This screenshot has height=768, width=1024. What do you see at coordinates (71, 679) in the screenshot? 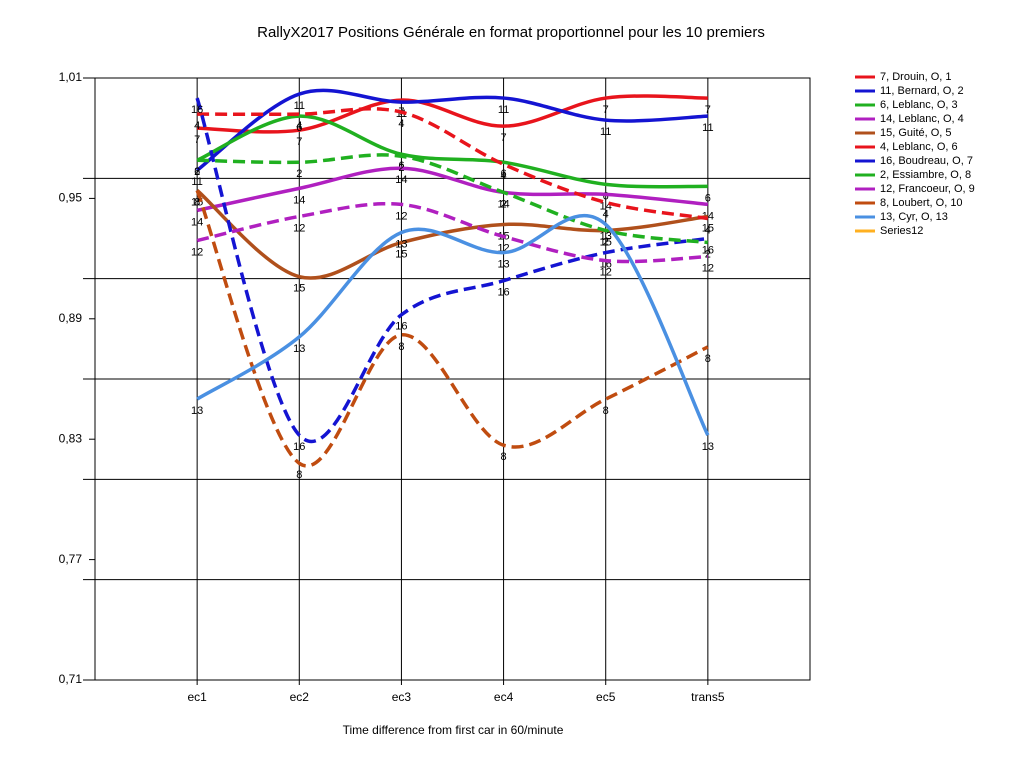
I see `y-tick-label: 0,71` at bounding box center [71, 679].